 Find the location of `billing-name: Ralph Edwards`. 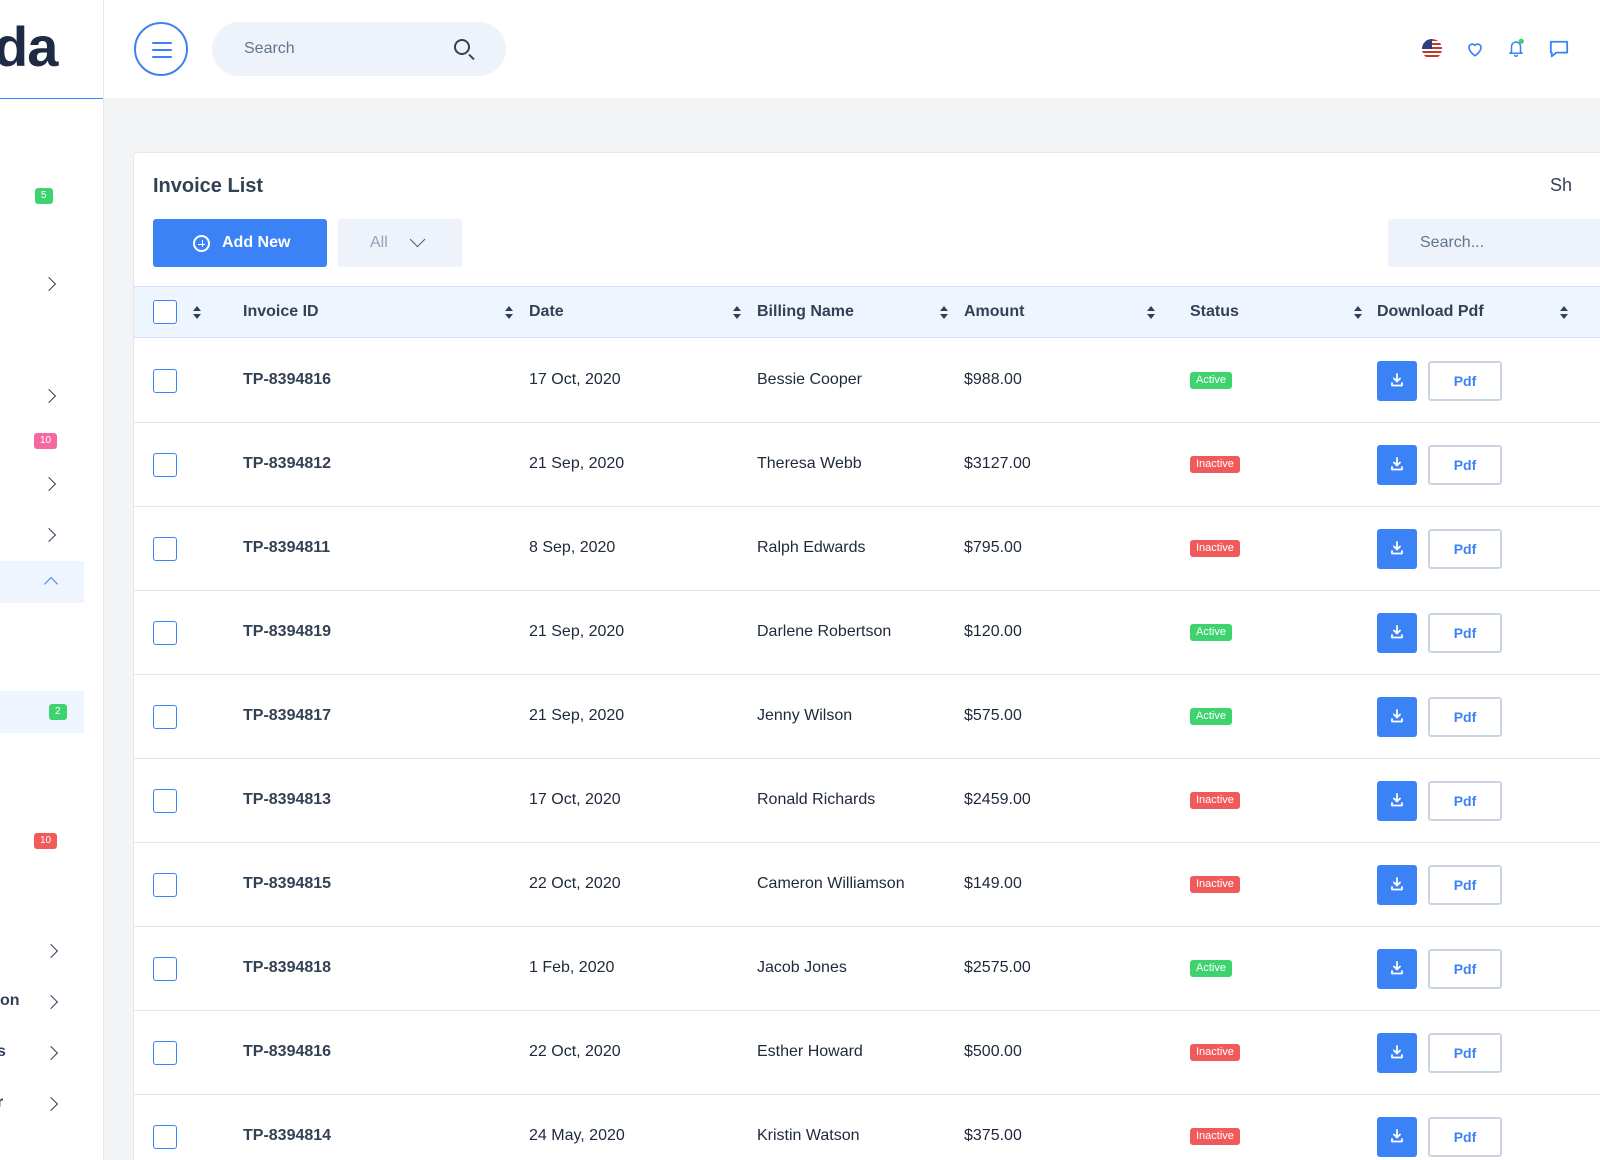

billing-name: Ralph Edwards is located at coordinates (811, 547).